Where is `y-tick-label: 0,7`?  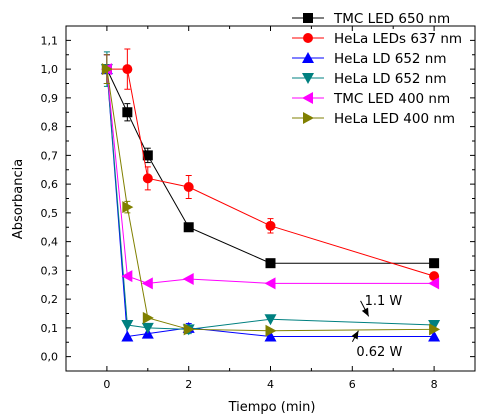
y-tick-label: 0,7 is located at coordinates (50, 155).